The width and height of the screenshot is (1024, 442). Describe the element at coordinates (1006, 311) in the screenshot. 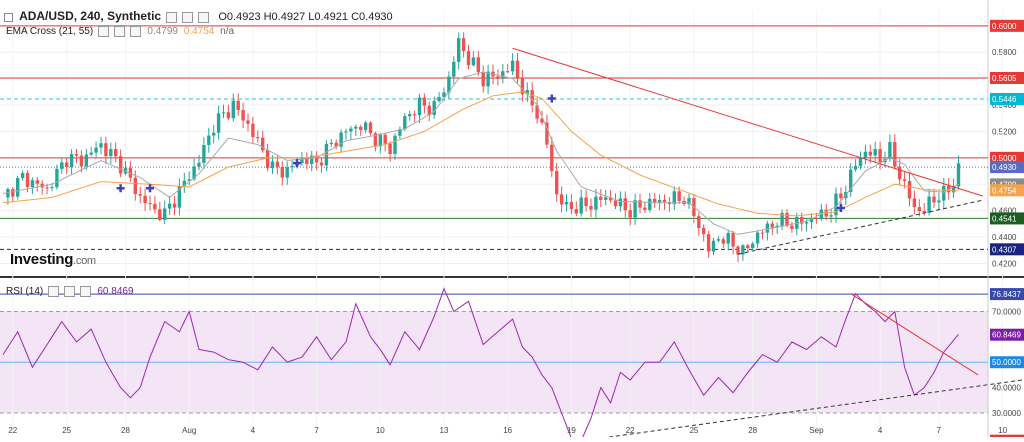

I see `rsi-tick-label: 70.0000` at that location.